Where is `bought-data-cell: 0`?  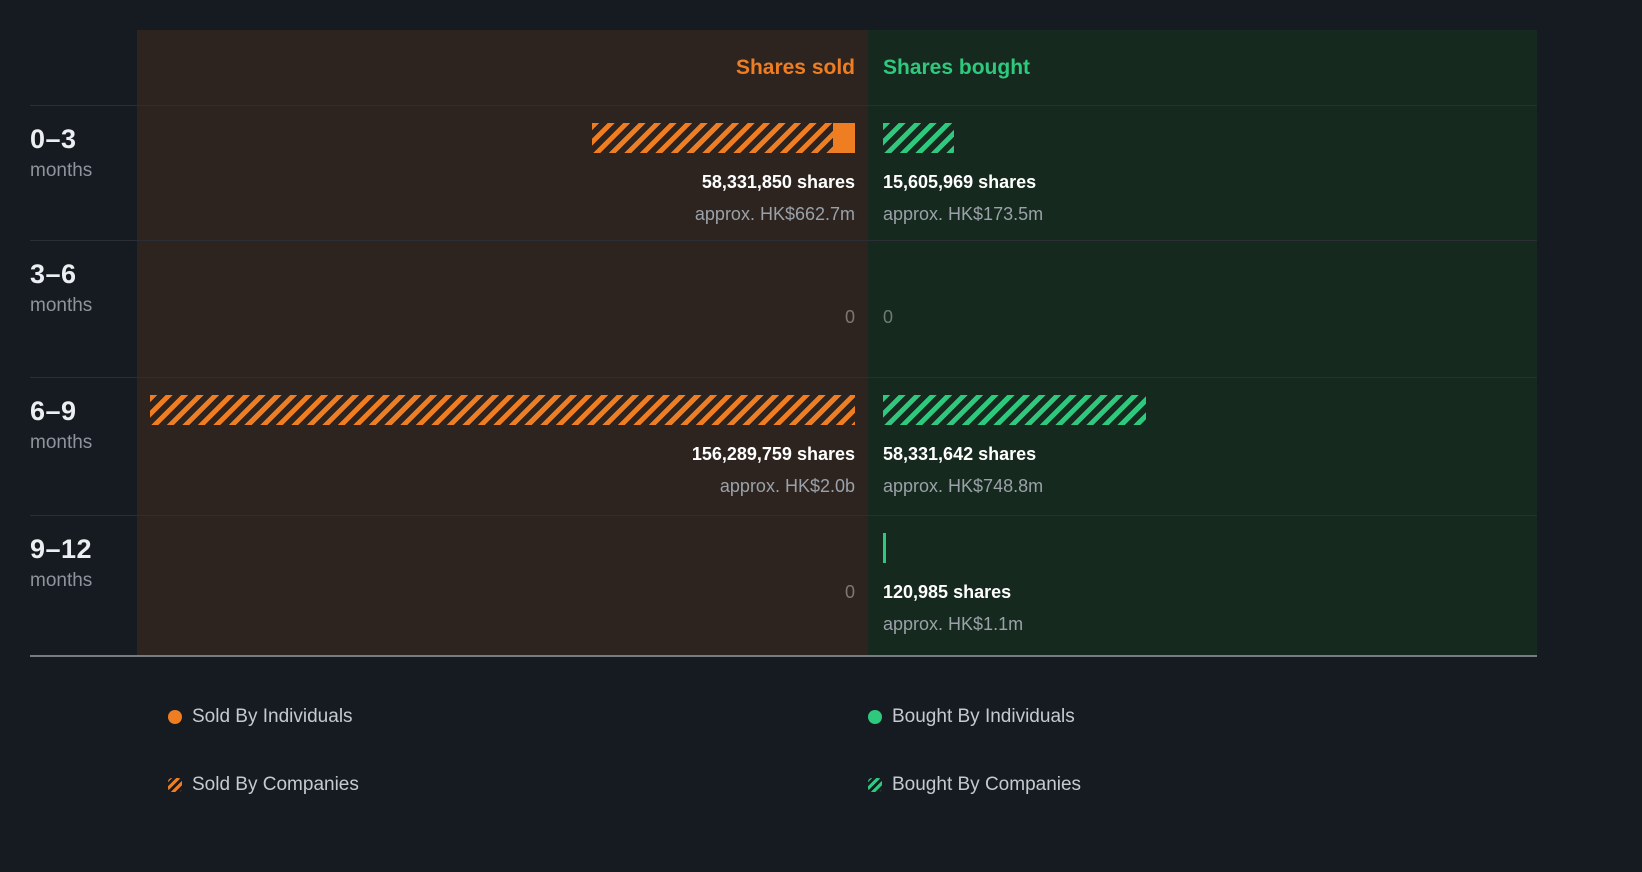
bought-data-cell: 0 is located at coordinates (1202, 309).